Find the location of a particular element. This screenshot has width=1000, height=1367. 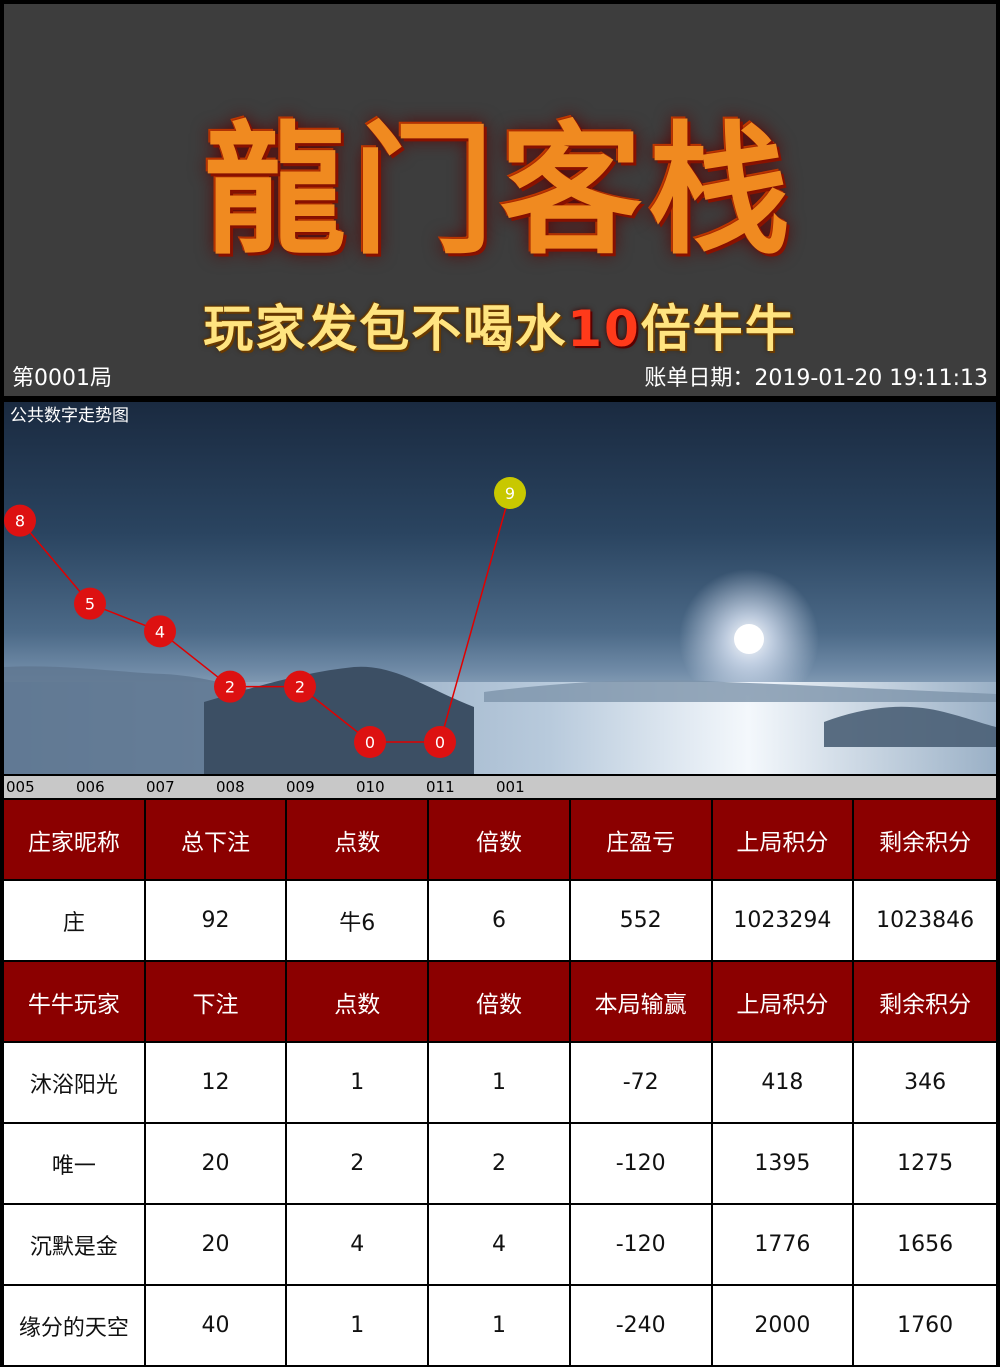

table-cell: 庄 is located at coordinates (75, 921).